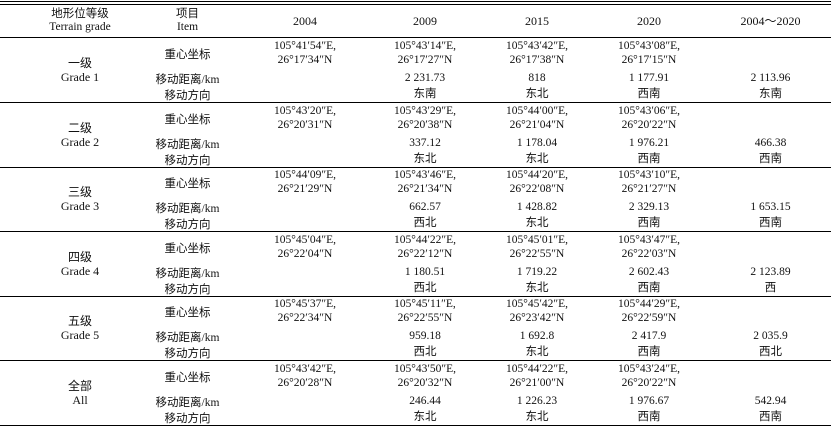 Image resolution: width=831 pixels, height=426 pixels. What do you see at coordinates (305, 46) in the screenshot?
I see `longitude-text: 105°41′54″E,` at bounding box center [305, 46].